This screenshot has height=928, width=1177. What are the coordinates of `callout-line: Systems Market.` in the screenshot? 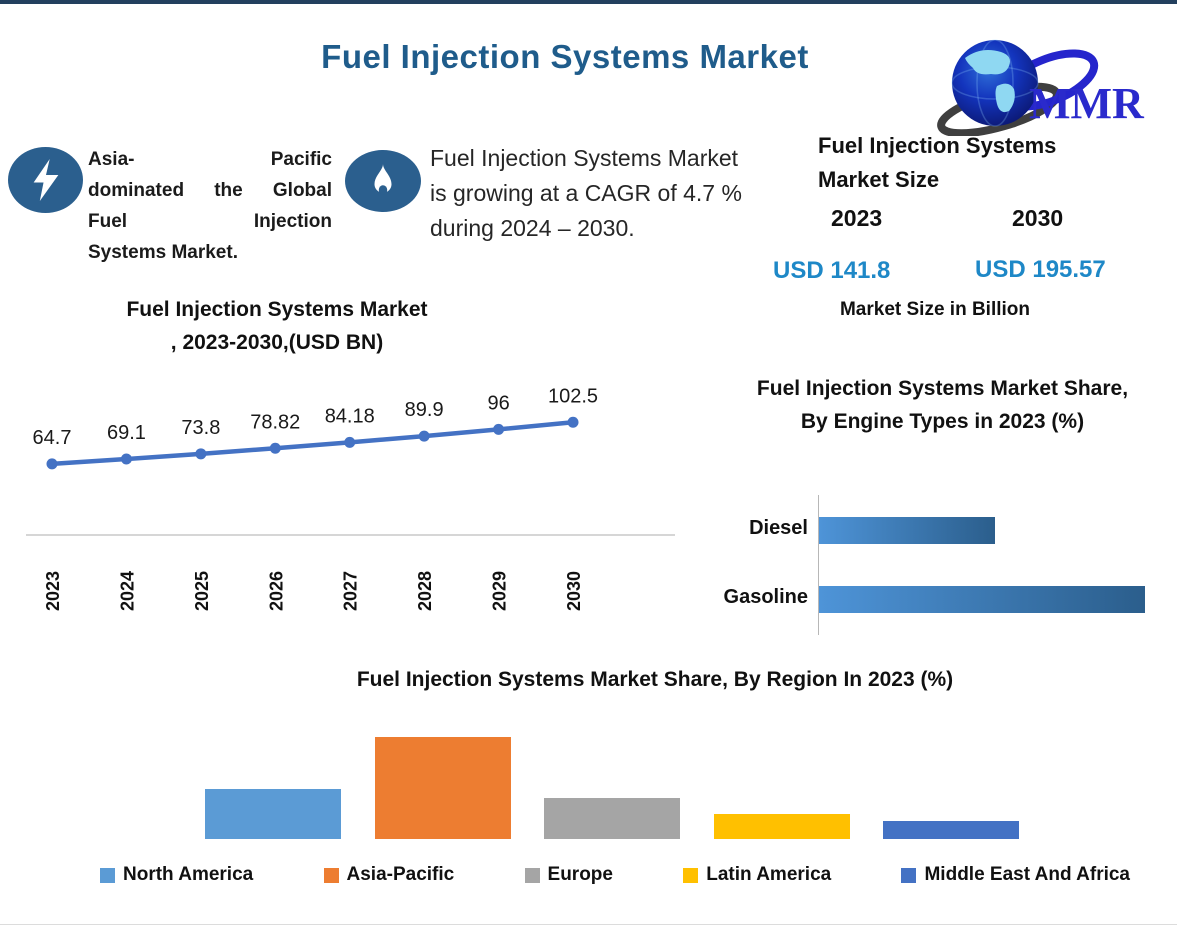 It's located at (163, 252).